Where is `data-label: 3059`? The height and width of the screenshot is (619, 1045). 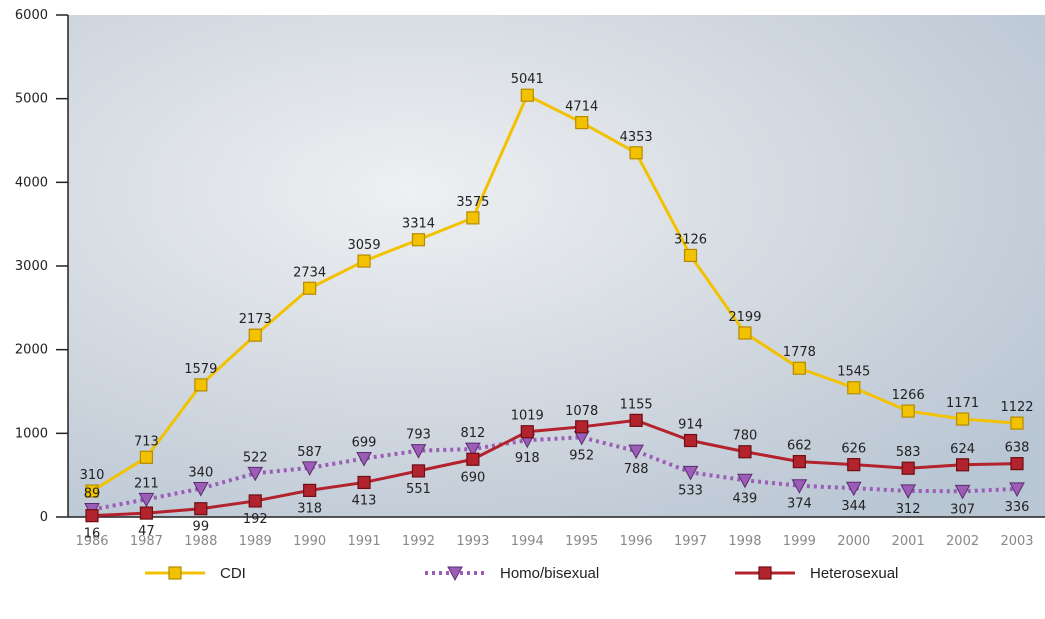
data-label: 3059 is located at coordinates (364, 245).